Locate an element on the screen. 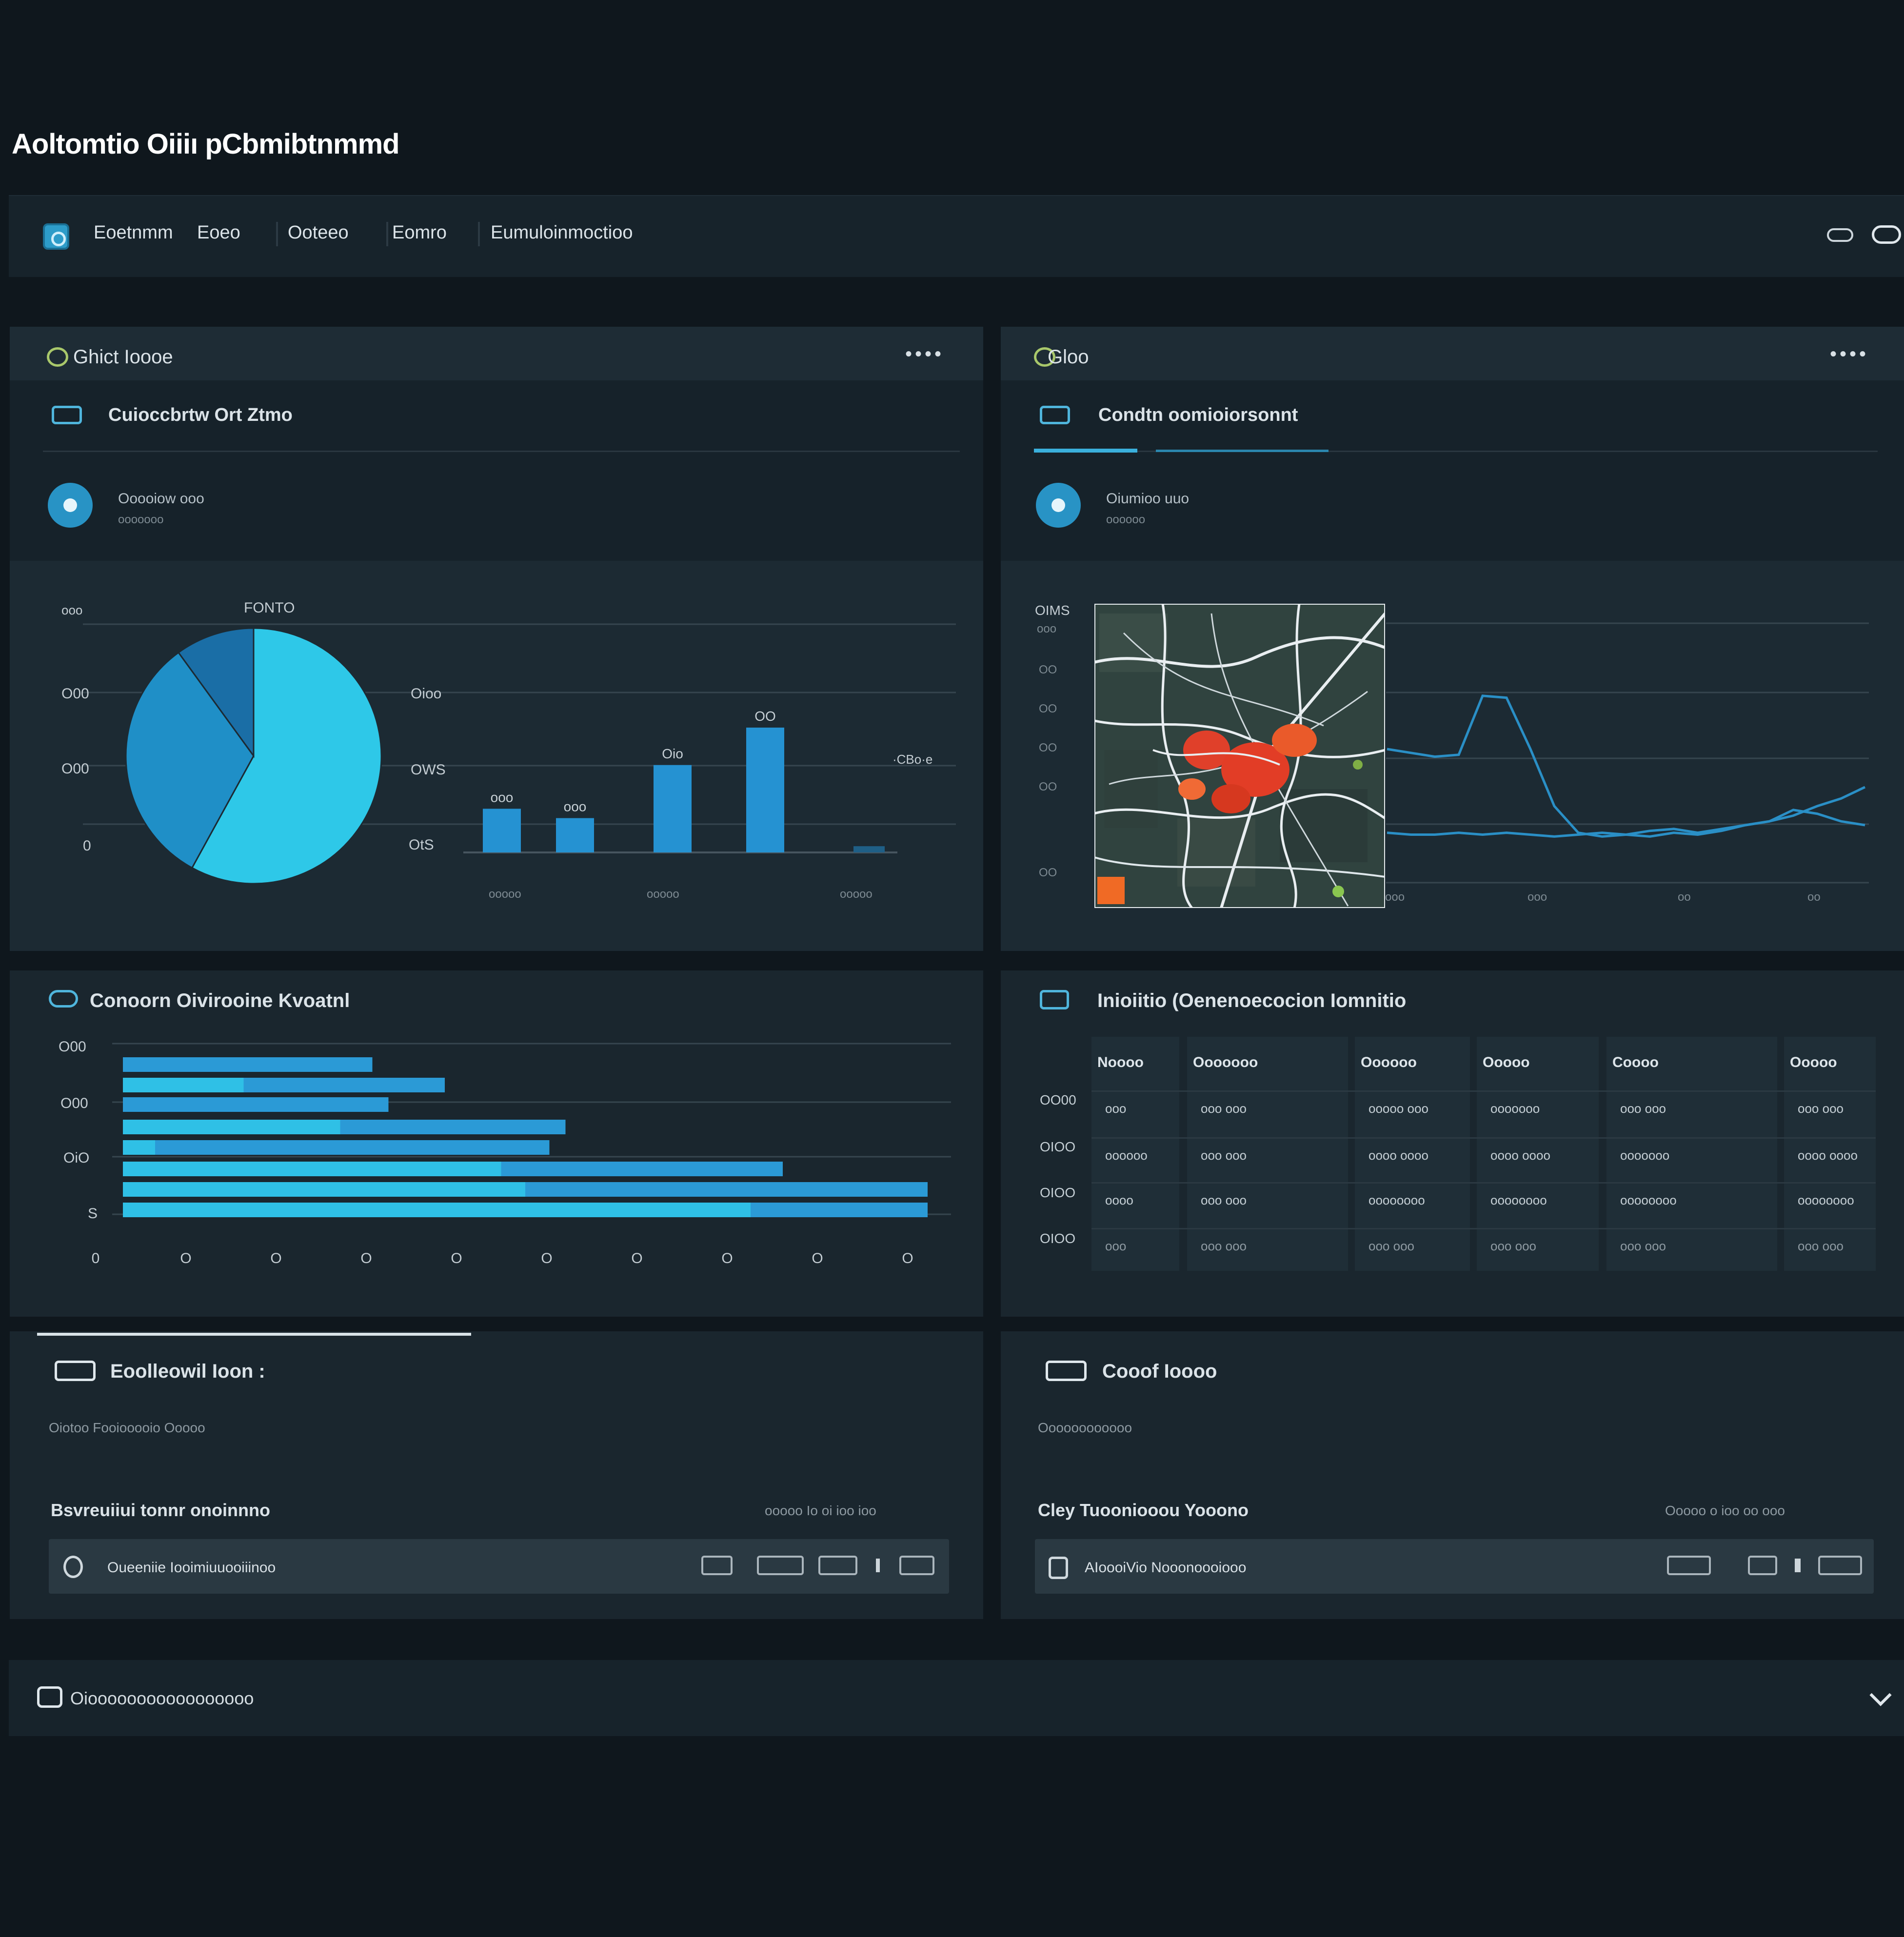 This screenshot has height=1937, width=1904. tab-indicator is located at coordinates (1242, 451).